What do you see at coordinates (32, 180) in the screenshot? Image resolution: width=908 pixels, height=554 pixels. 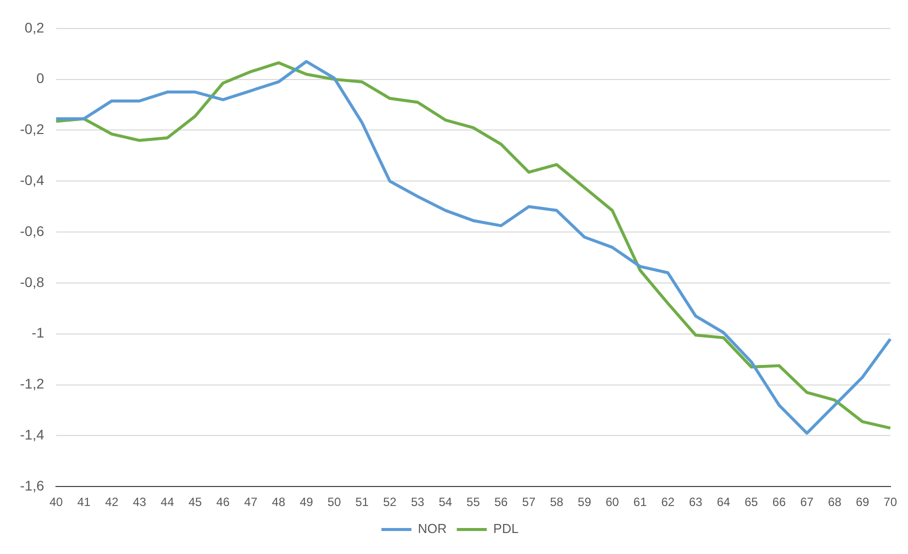 I see `y-tick-label: -0,4` at bounding box center [32, 180].